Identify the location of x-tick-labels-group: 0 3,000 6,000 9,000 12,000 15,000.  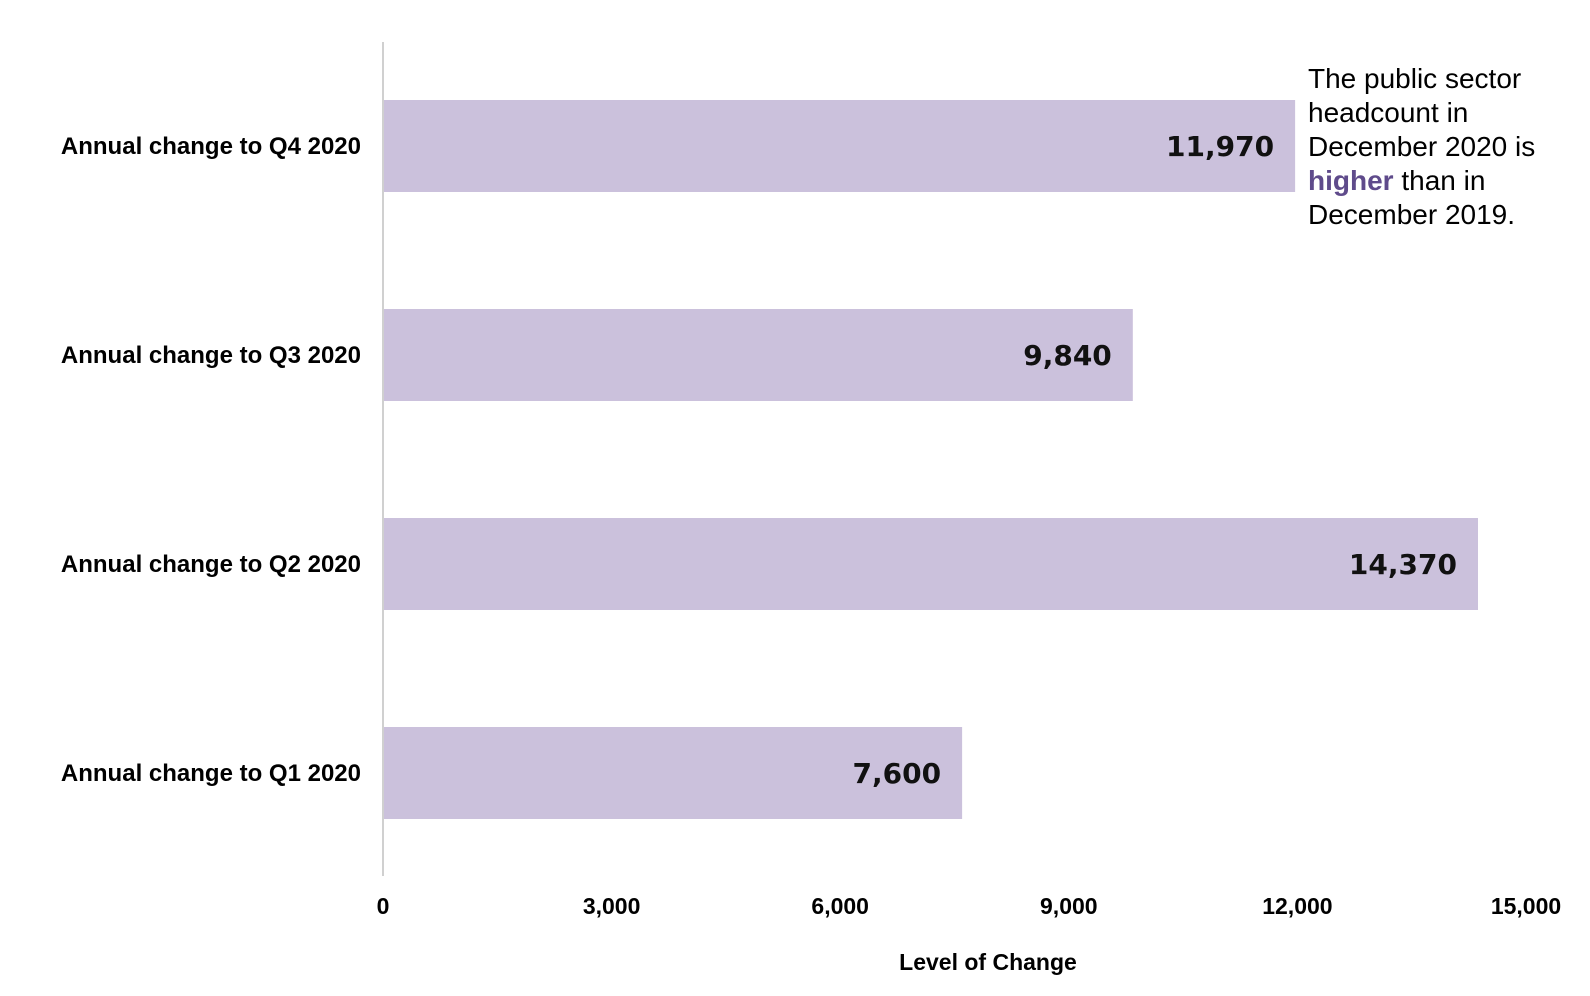
(969, 906).